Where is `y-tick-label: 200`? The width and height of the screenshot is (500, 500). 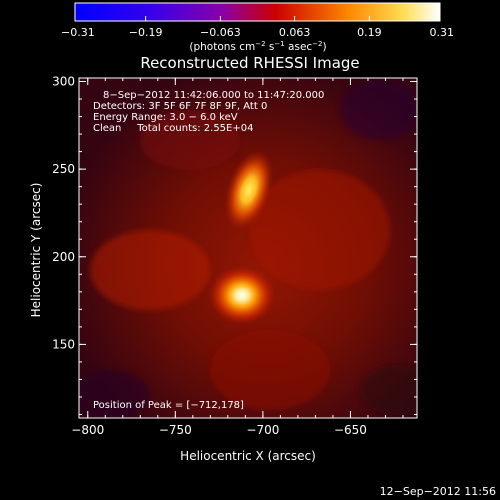 y-tick-label: 200 is located at coordinates (63, 257).